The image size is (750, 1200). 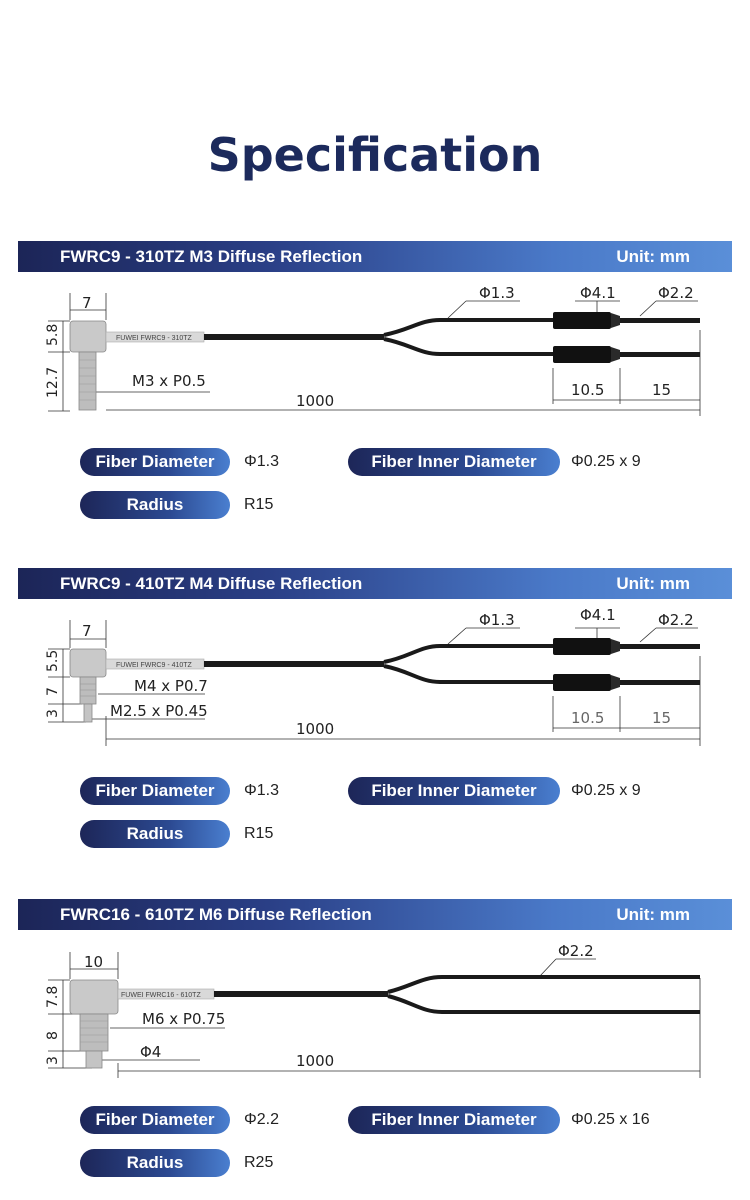 I want to click on fiber-diameter-value: Φ2.2, so click(x=262, y=1119).